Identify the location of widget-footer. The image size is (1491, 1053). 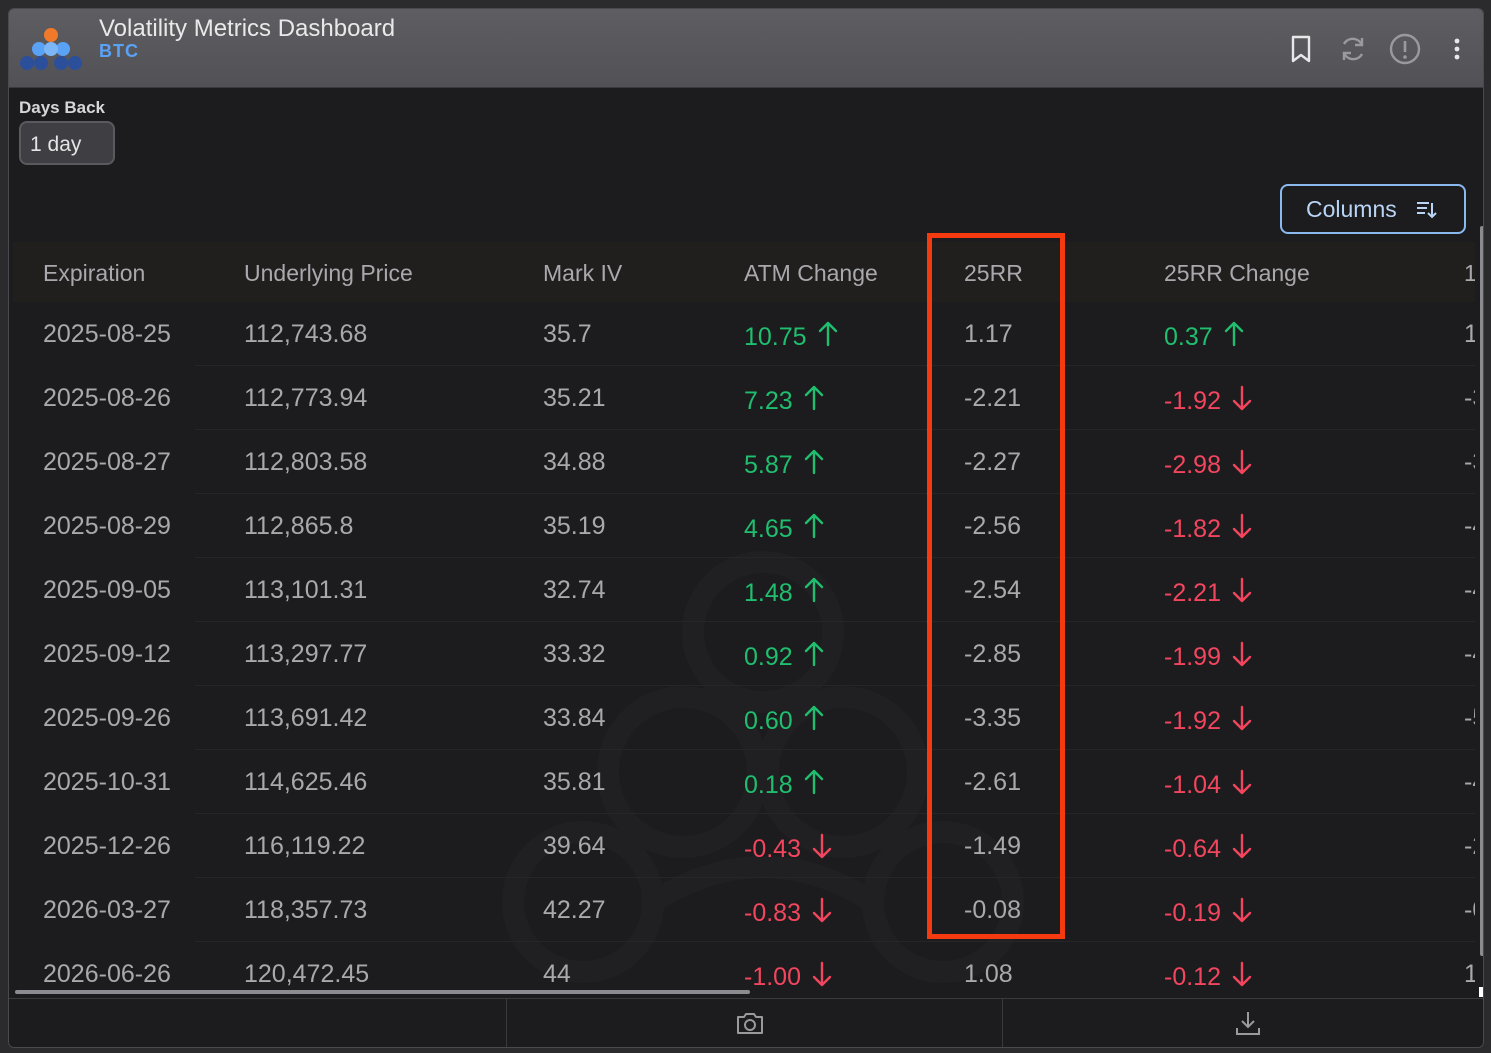
(746, 1022).